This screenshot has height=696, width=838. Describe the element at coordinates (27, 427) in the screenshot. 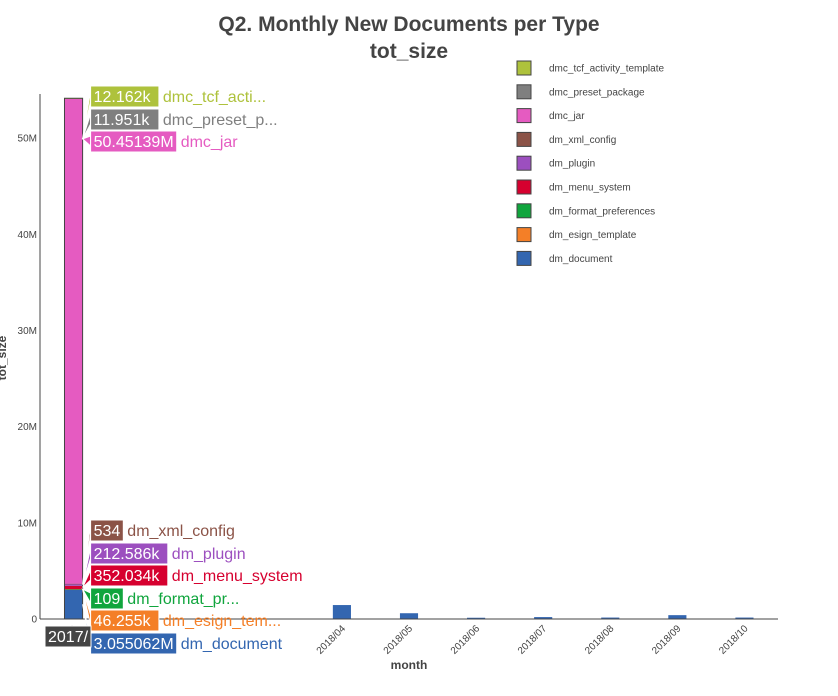

I see `y-tick-label: 20M` at that location.